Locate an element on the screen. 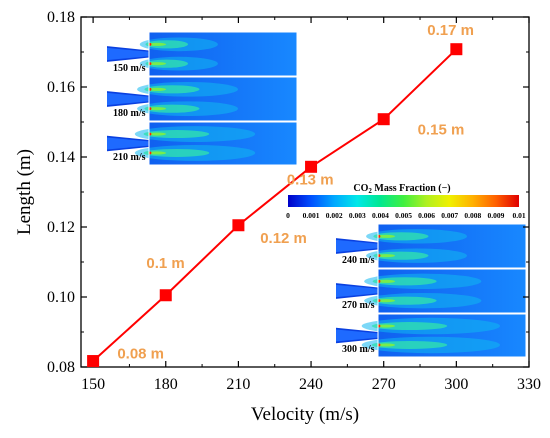 The height and width of the screenshot is (438, 550). contour-inset: 150 m/s is located at coordinates (202, 54).